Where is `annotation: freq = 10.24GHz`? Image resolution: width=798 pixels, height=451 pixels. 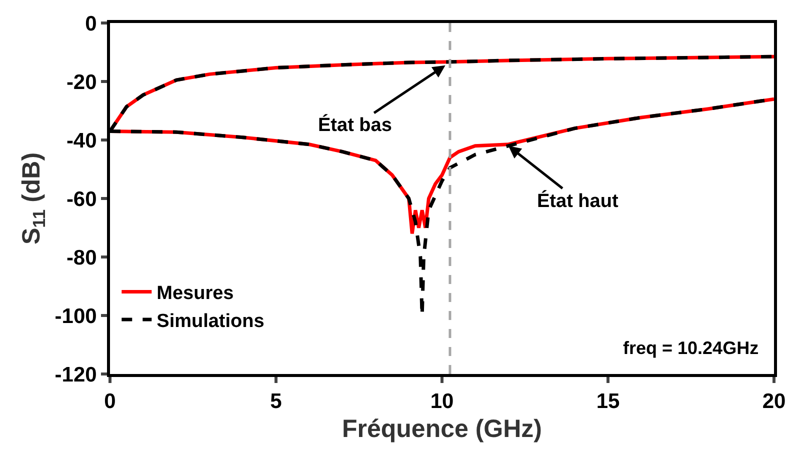
annotation: freq = 10.24GHz is located at coordinates (691, 348).